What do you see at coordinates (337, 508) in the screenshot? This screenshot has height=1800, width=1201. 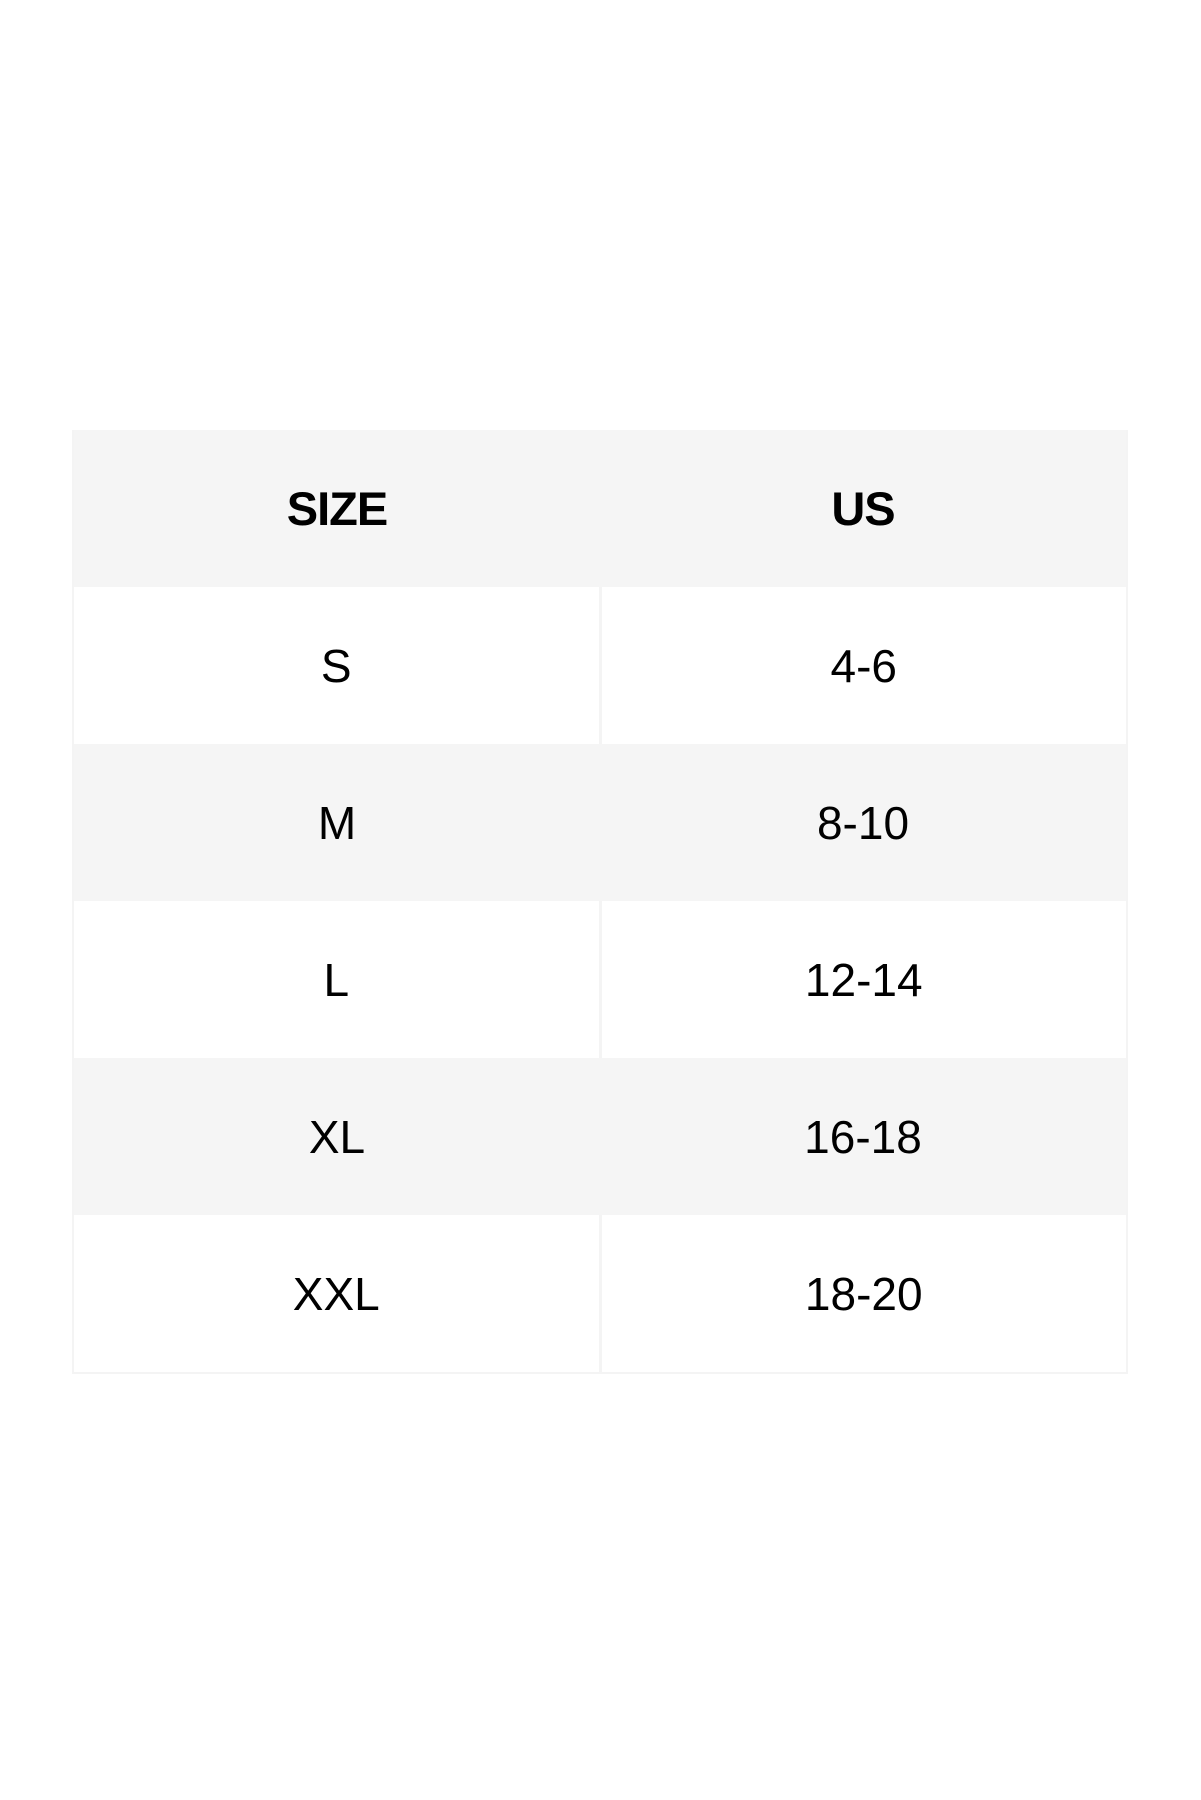 I see `header-size: SIZE` at bounding box center [337, 508].